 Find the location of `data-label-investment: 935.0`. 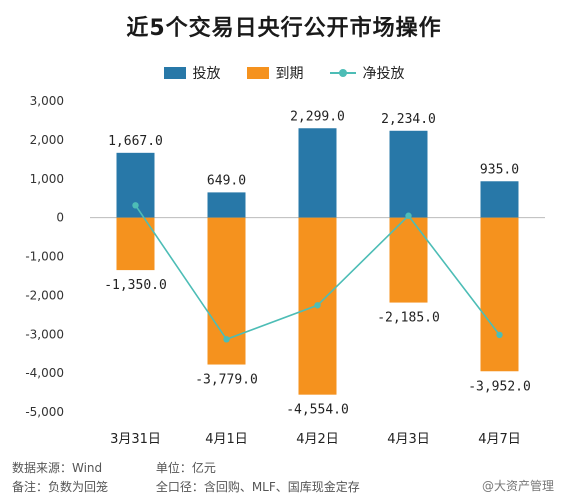

data-label-investment: 935.0 is located at coordinates (499, 169).